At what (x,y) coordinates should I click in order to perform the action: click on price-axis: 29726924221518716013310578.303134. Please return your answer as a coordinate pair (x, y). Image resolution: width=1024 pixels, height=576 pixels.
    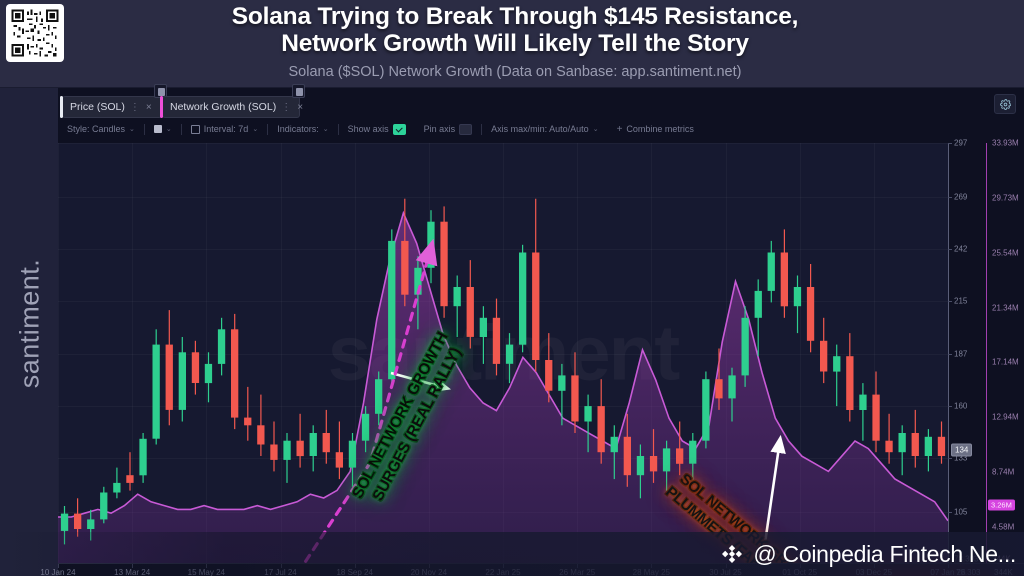
    Looking at the image, I should click on (967, 351).